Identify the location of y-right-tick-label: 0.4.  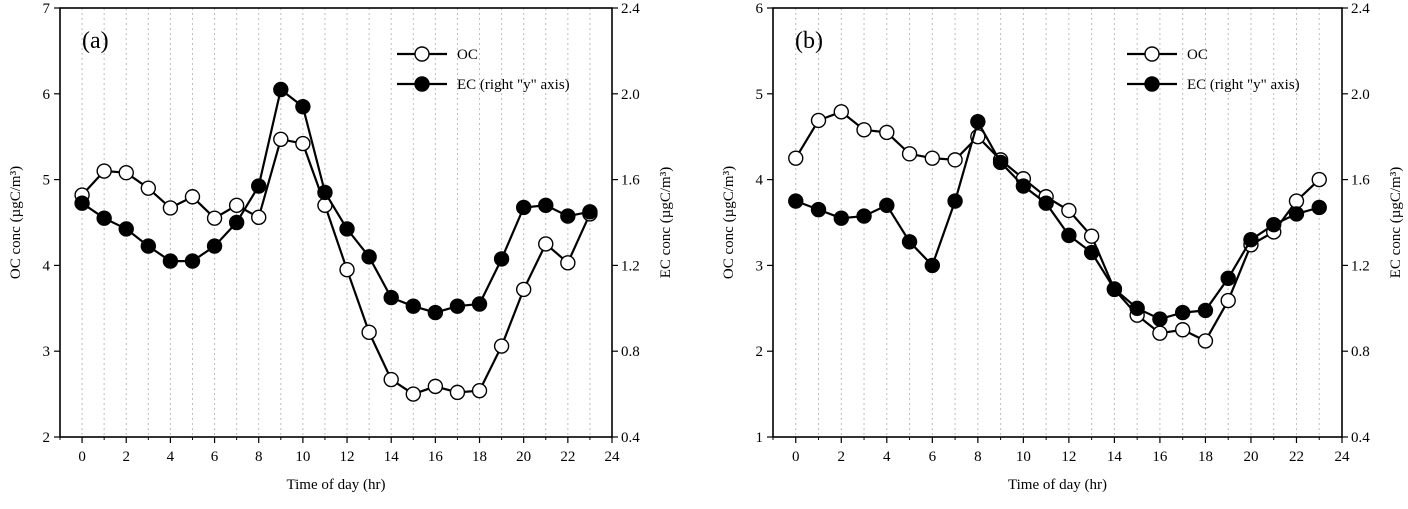
(630, 438).